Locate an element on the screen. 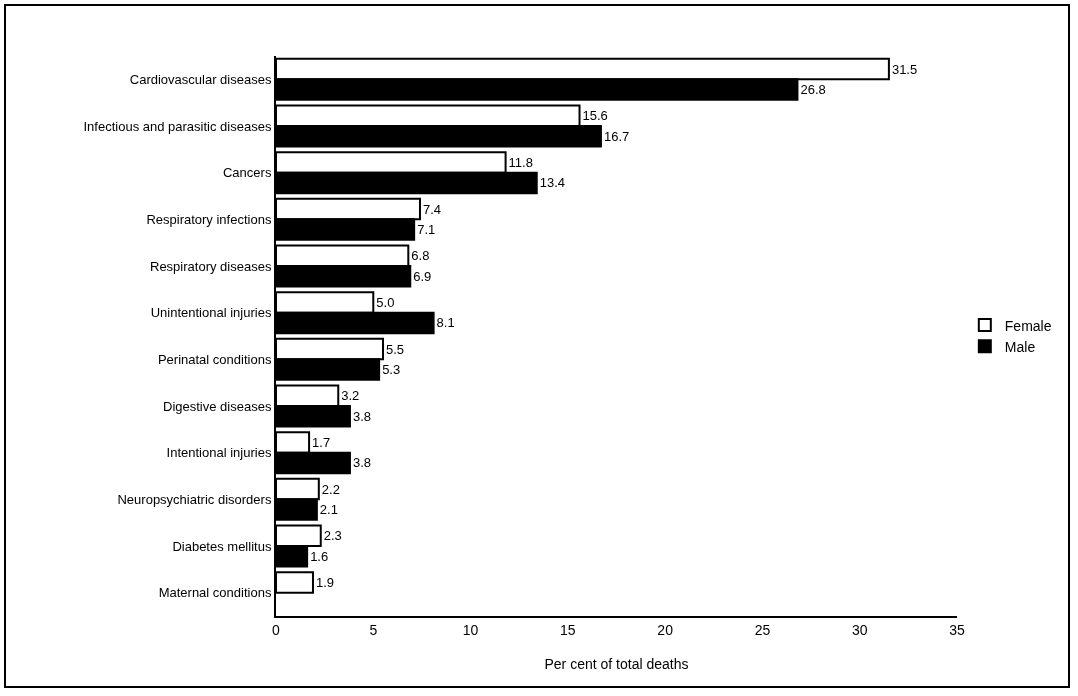 Image resolution: width=1078 pixels, height=696 pixels. y-tick-label: Digestive diseases is located at coordinates (217, 406).